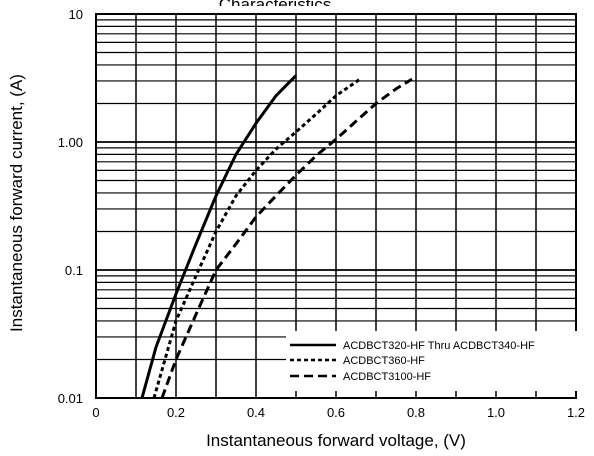 The width and height of the screenshot is (594, 456). Describe the element at coordinates (70, 398) in the screenshot. I see `y-tick-label: 0.01` at that location.